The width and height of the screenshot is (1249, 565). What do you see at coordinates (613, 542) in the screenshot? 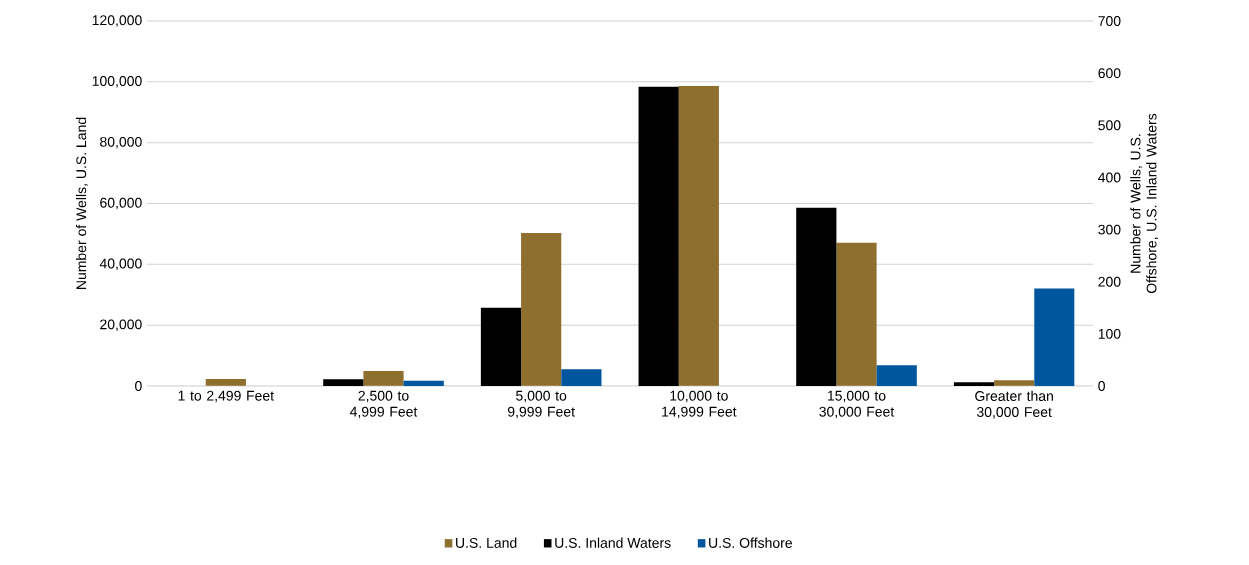
I see `legend-label: U.S. Inland Waters` at bounding box center [613, 542].